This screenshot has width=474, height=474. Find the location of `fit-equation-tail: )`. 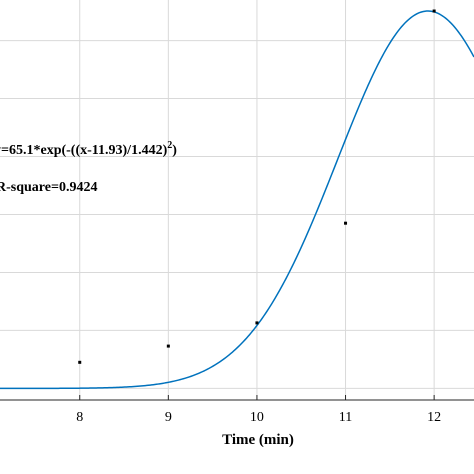

fit-equation-tail: ) is located at coordinates (174, 150).